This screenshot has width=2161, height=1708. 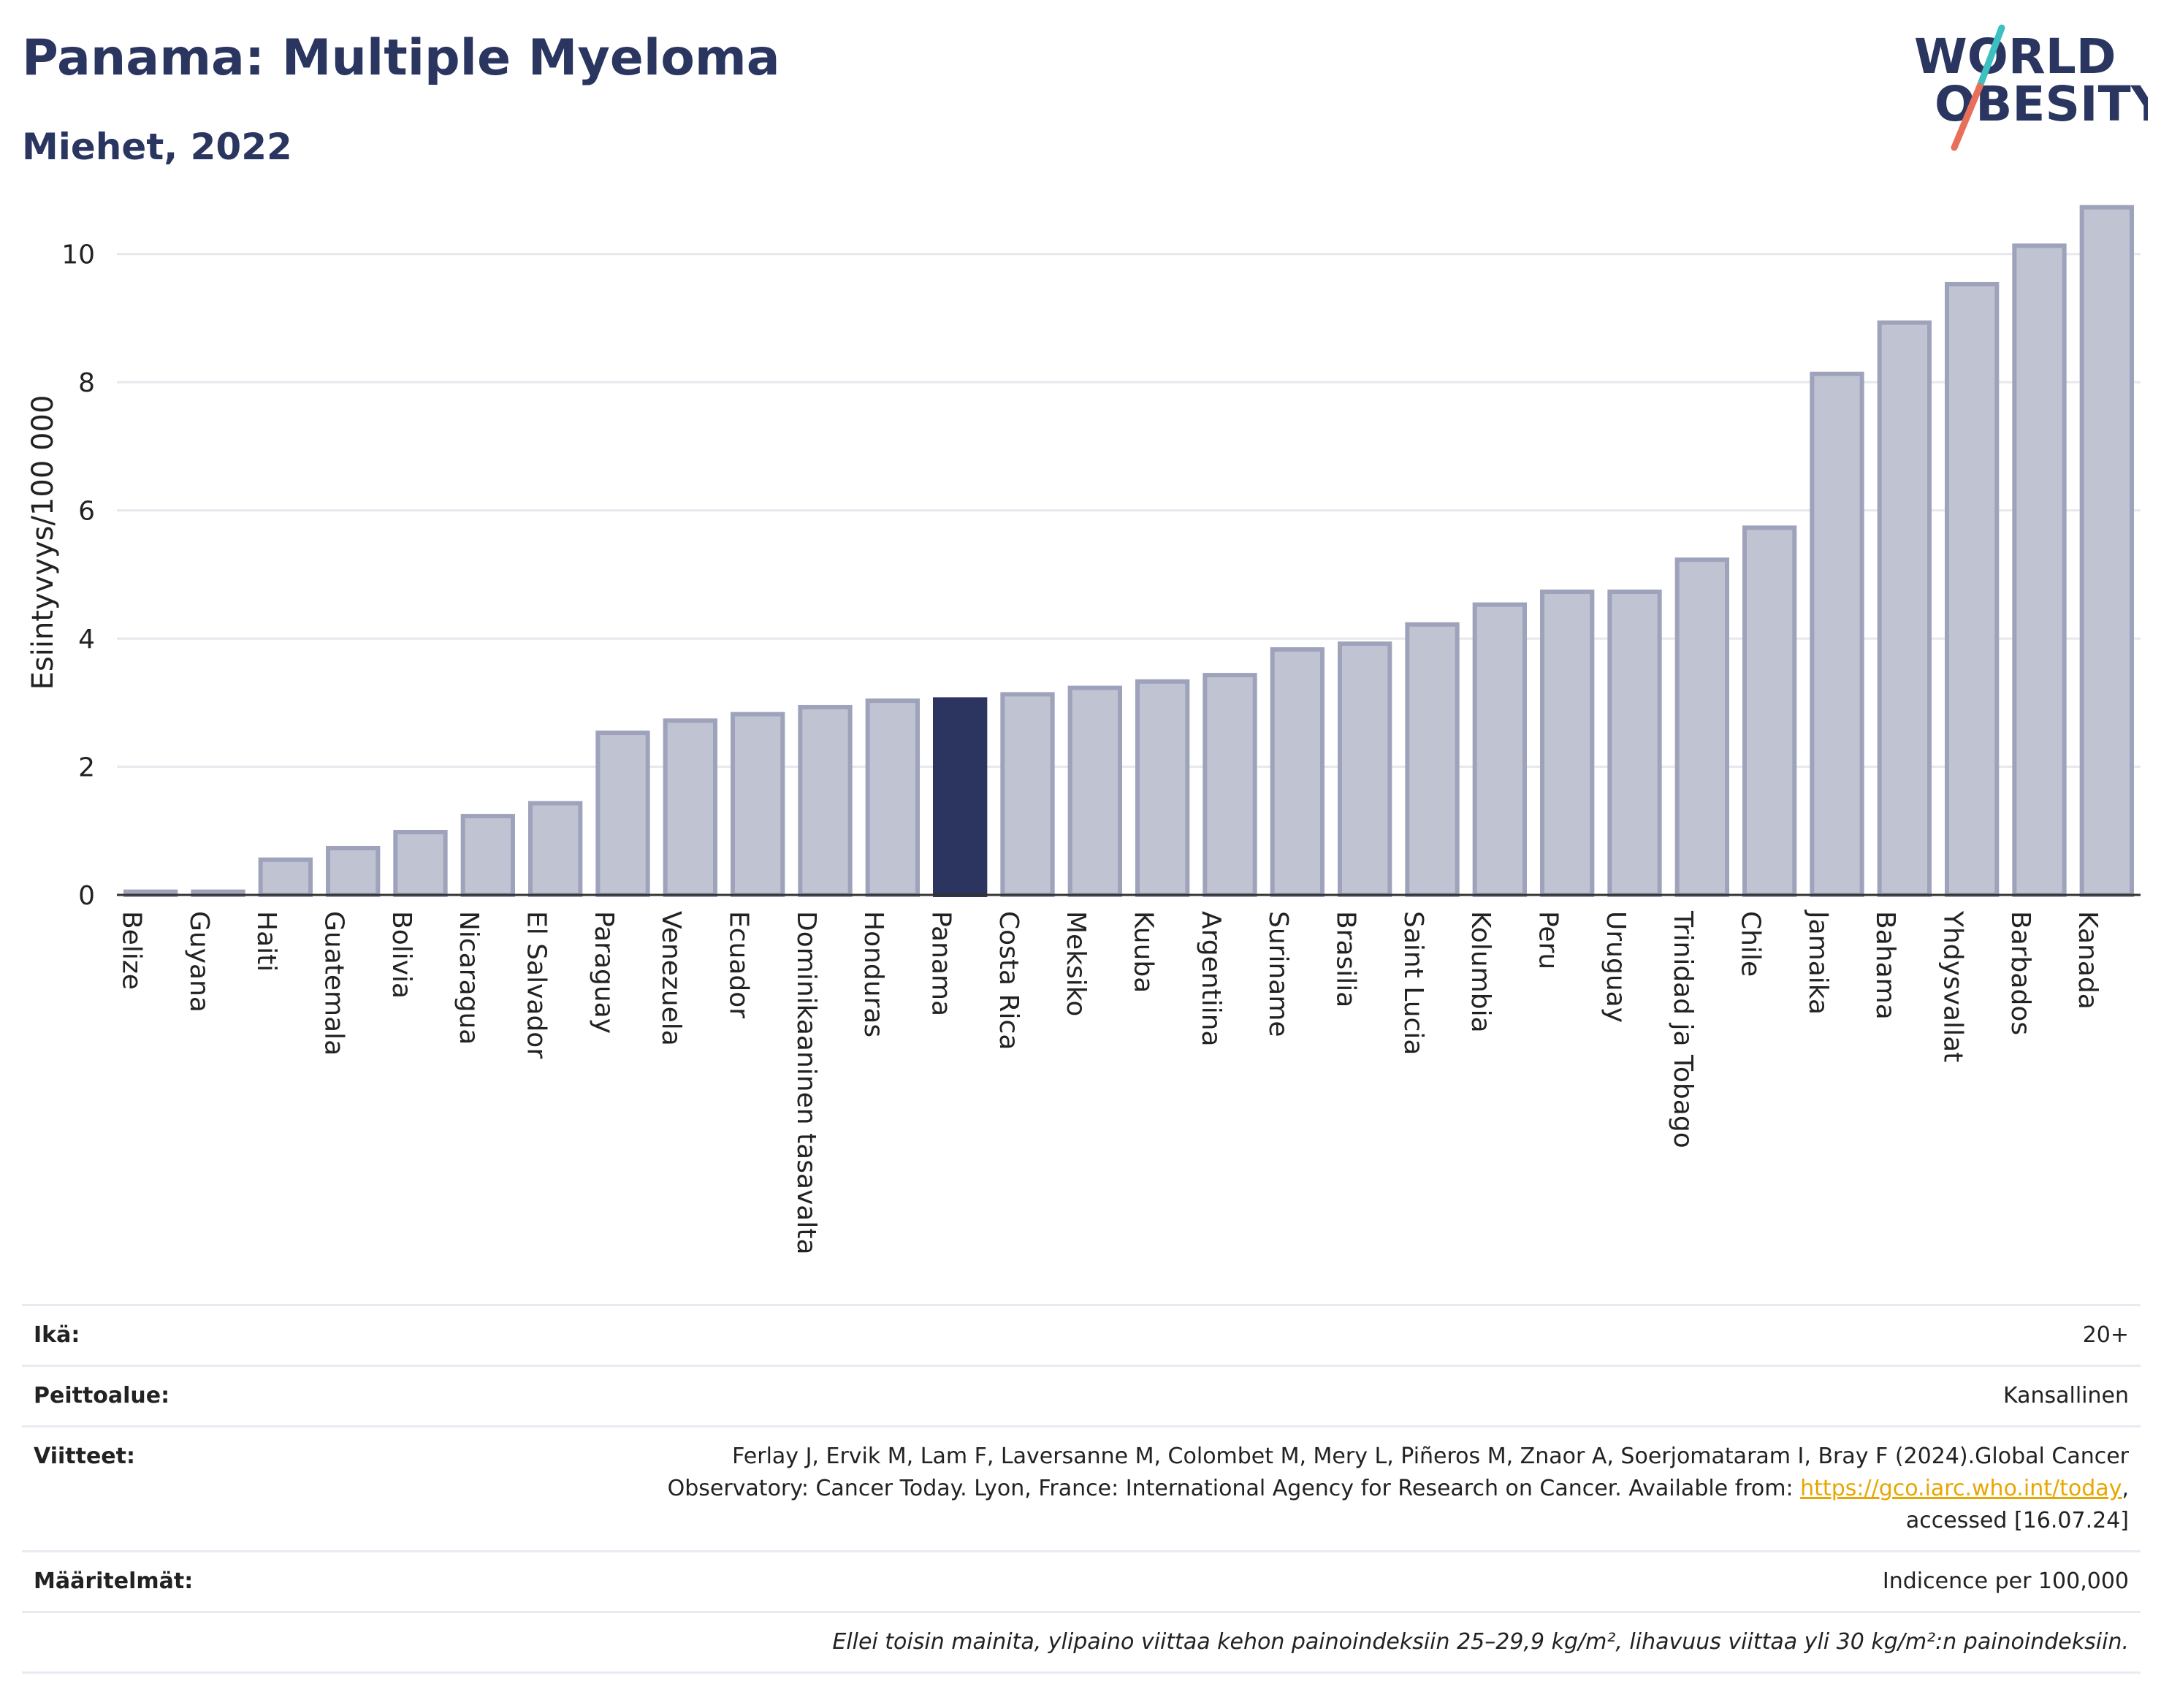 What do you see at coordinates (2017, 1521) in the screenshot?
I see `references-line-3: accessed [16.07.24]` at bounding box center [2017, 1521].